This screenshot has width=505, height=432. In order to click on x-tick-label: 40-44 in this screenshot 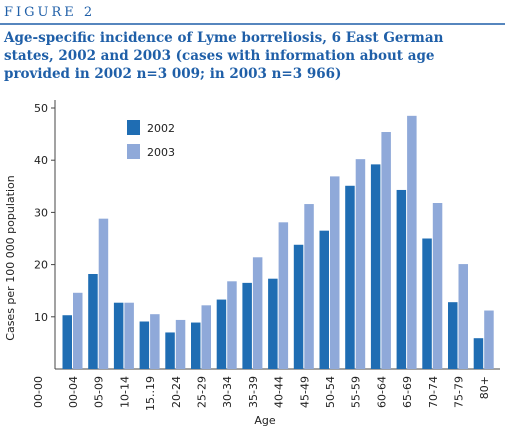, I will do `click(279, 392)`.